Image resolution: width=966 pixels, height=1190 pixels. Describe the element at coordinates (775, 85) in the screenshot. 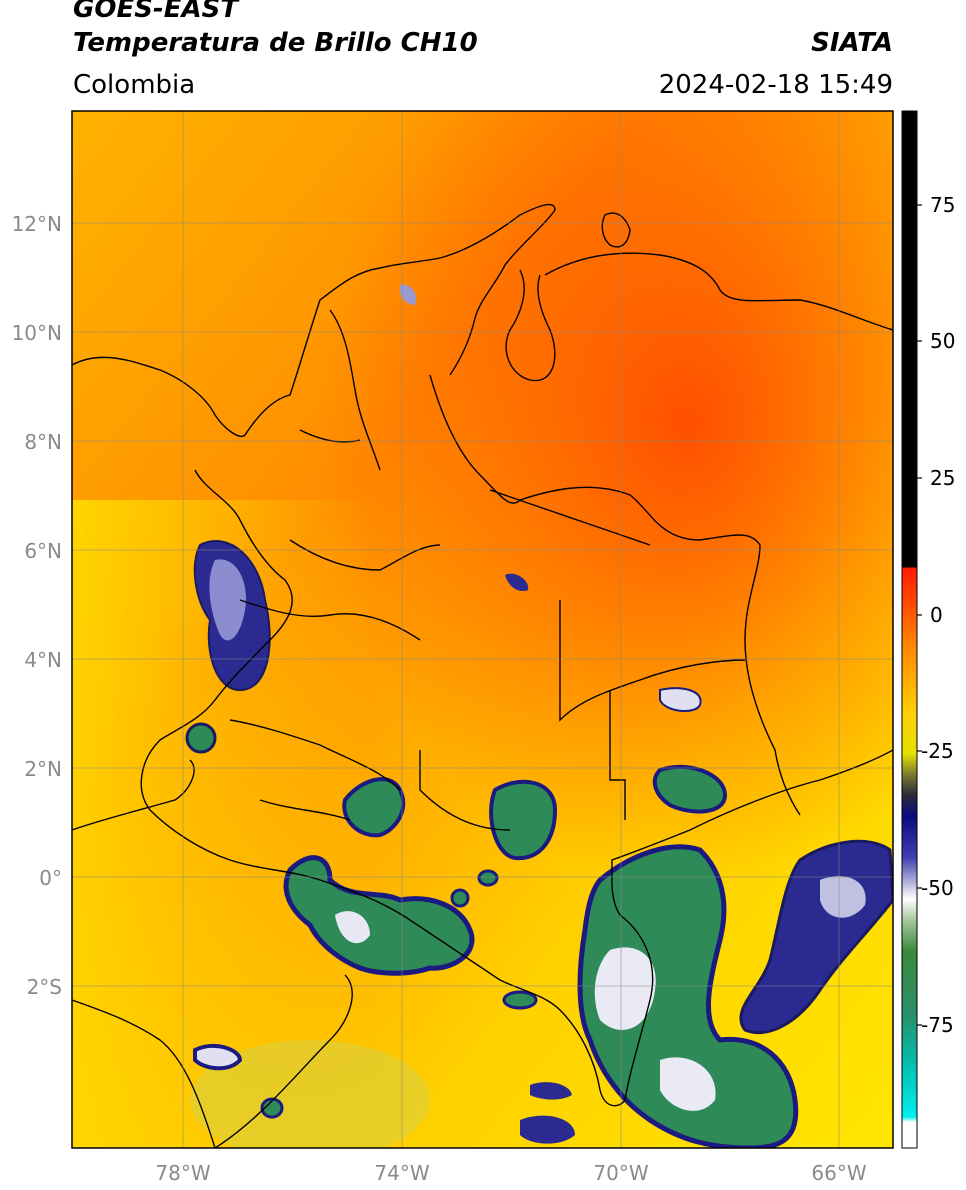

I see `timestamp: 2024-02-18 15:49` at that location.